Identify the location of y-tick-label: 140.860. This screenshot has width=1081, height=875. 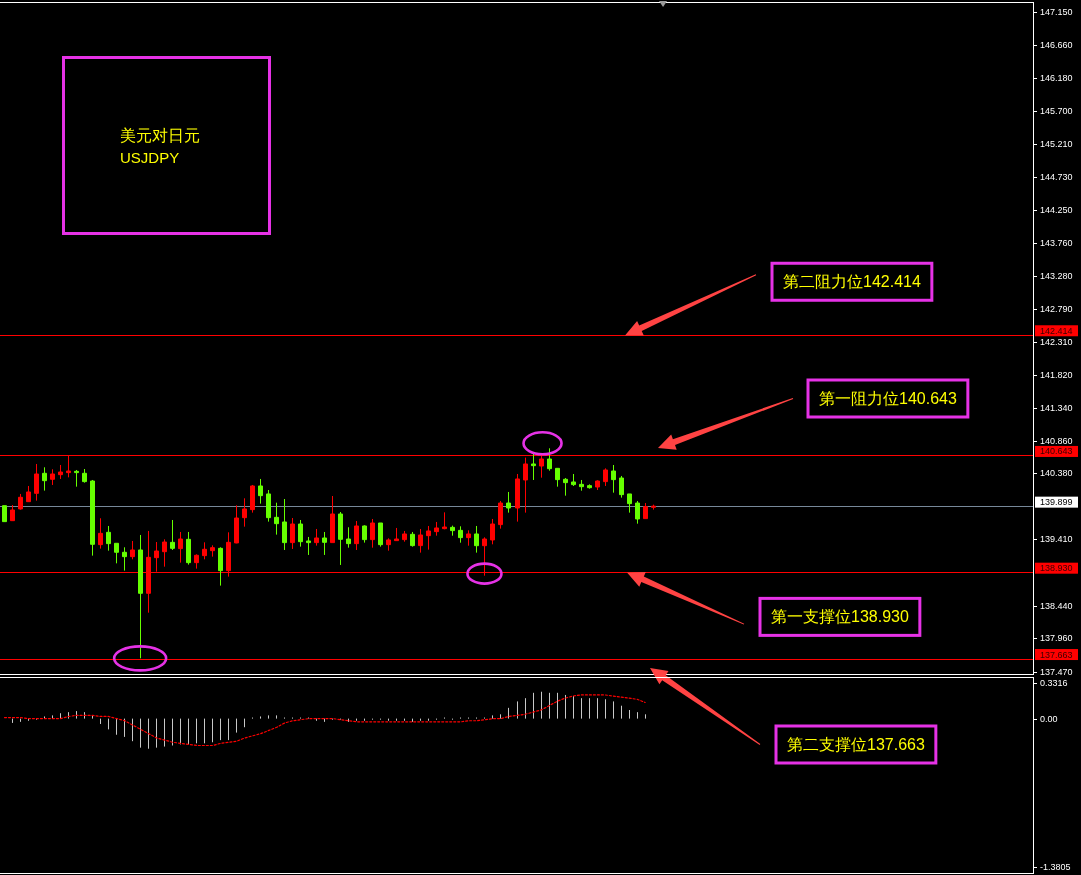
(1056, 440).